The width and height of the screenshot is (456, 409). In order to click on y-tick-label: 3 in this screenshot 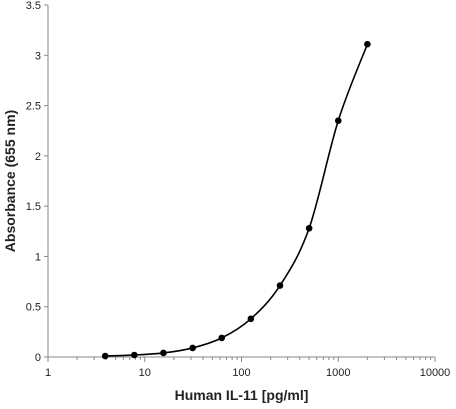, I will do `click(38, 56)`.